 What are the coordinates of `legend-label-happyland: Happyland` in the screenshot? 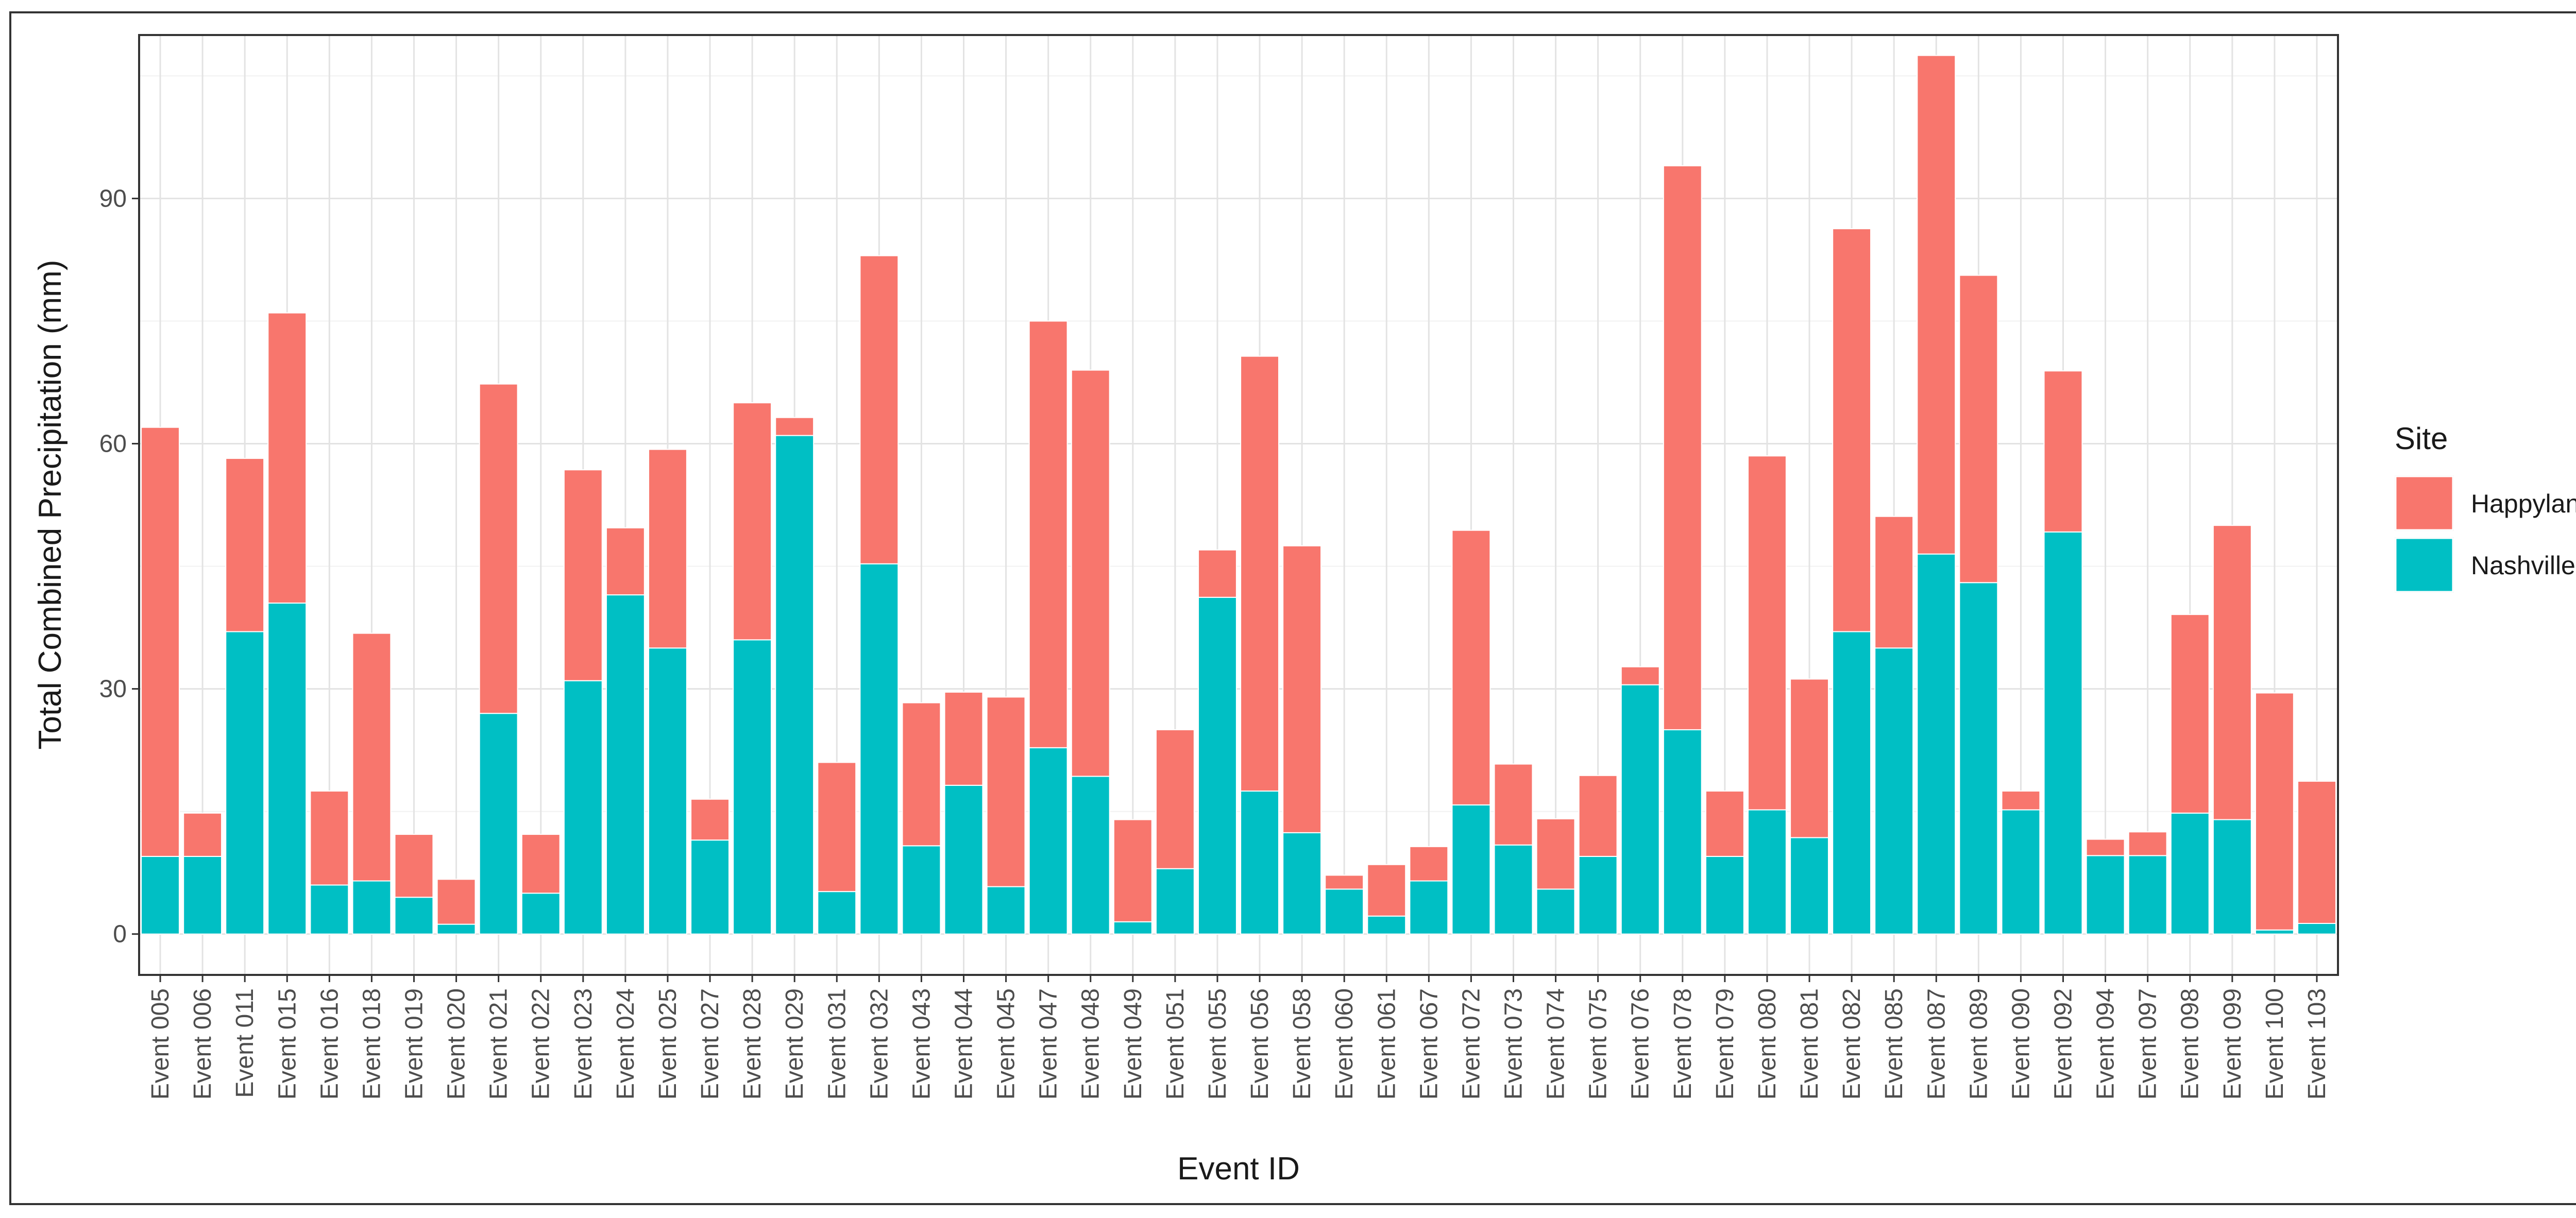 It's located at (2523, 503).